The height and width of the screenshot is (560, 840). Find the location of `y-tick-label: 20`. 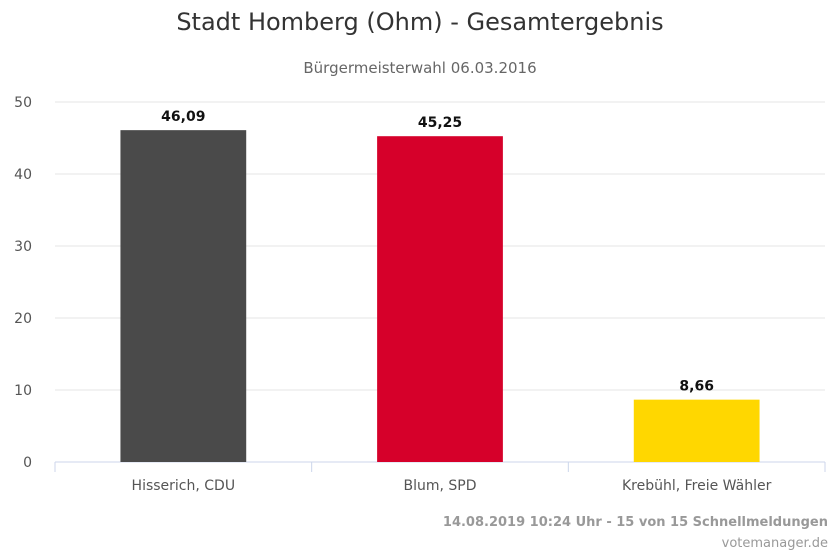

y-tick-label: 20 is located at coordinates (23, 319).